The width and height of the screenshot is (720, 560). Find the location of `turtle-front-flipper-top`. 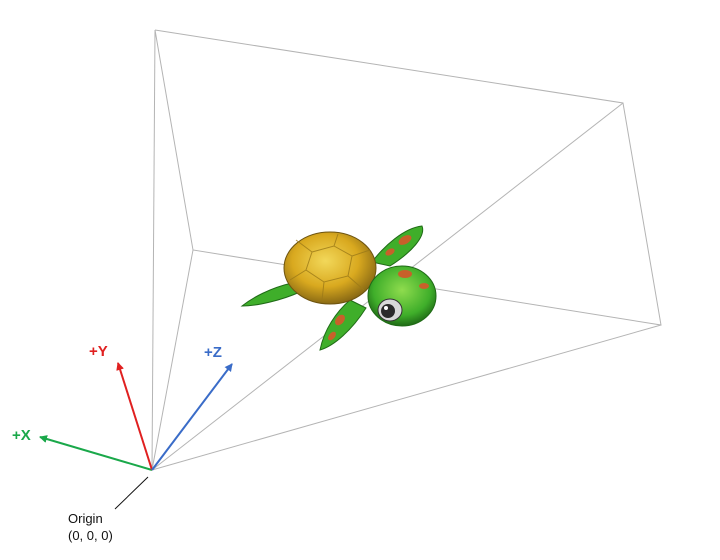

turtle-front-flipper-top is located at coordinates (397, 246).